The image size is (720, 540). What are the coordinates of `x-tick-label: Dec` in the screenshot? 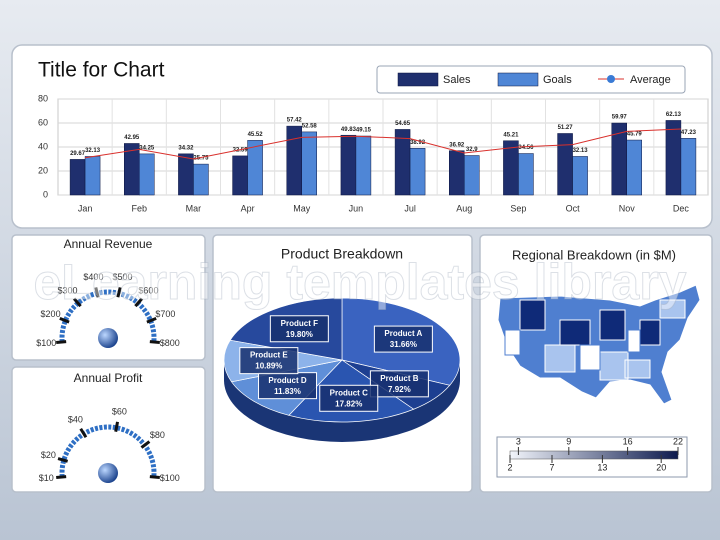 It's located at (681, 208).